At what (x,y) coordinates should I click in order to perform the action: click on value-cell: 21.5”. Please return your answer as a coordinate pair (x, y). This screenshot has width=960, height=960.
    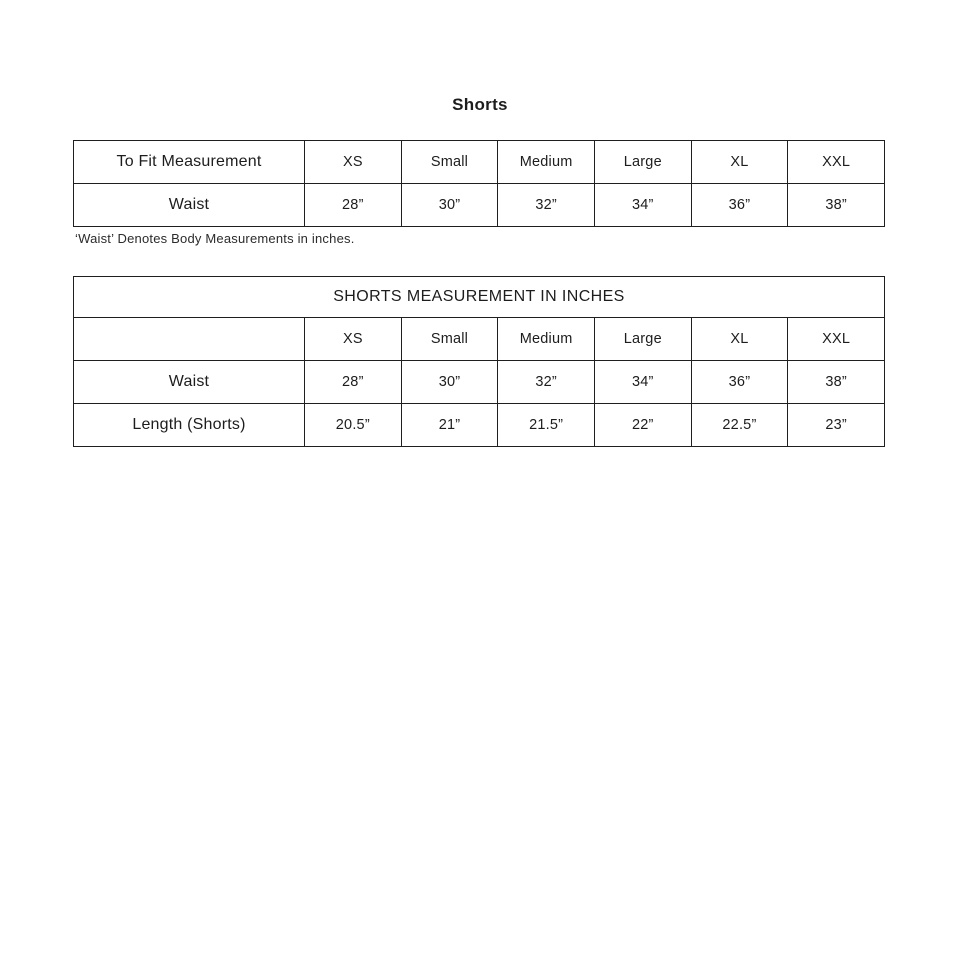
    Looking at the image, I should click on (546, 425).